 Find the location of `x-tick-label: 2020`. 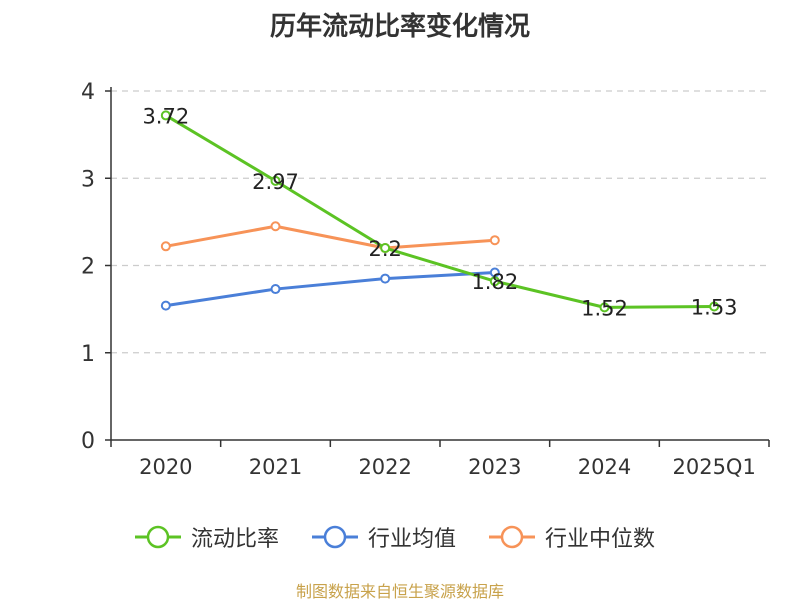

x-tick-label: 2020 is located at coordinates (165, 467).